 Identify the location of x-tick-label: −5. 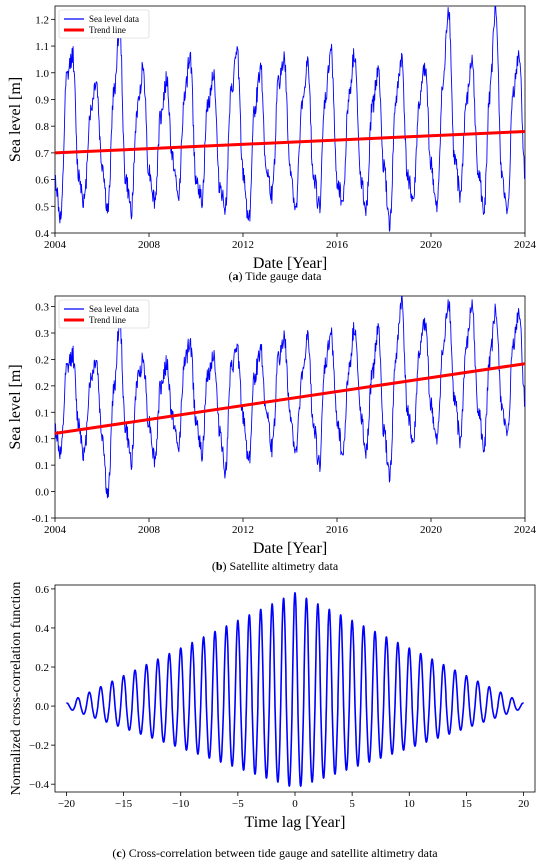
(238, 804).